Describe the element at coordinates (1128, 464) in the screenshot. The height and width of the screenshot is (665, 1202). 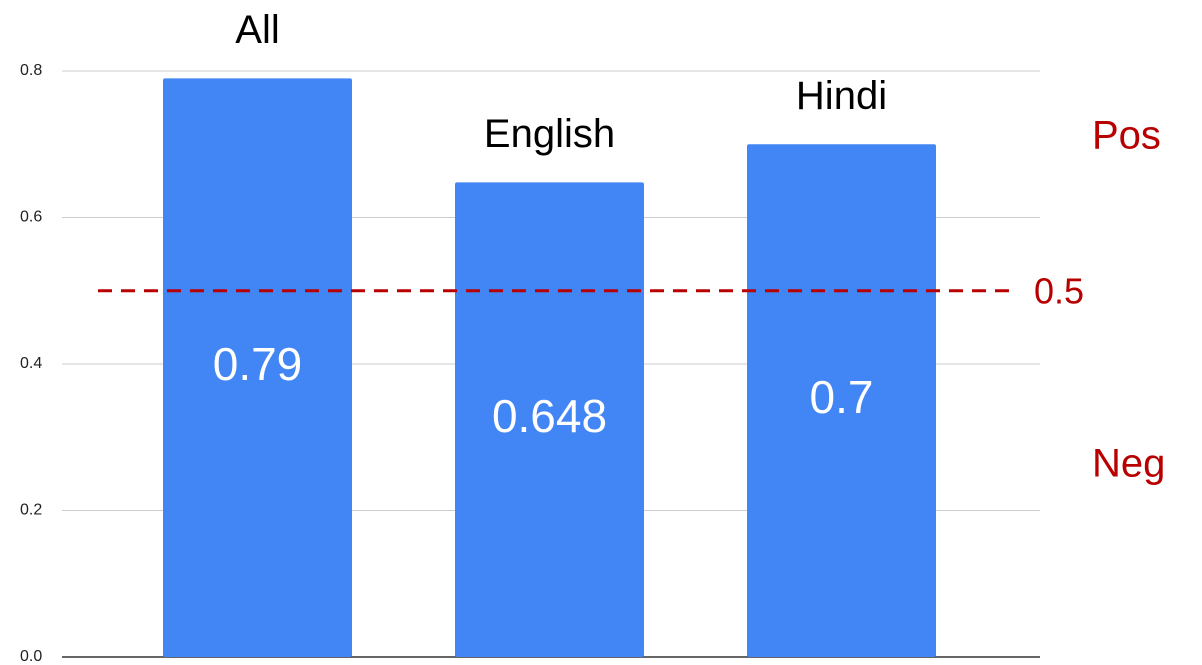
I see `annotation: Neg` at that location.